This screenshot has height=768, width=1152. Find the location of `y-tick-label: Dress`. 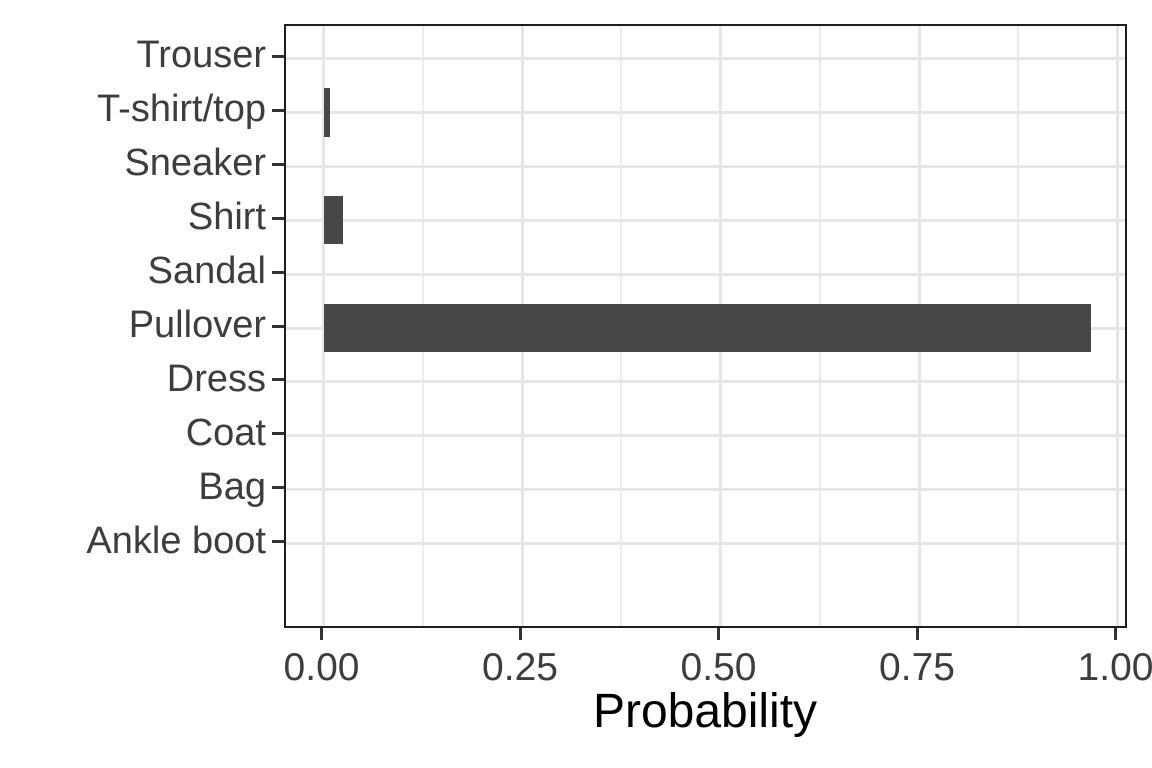

y-tick-label: Dress is located at coordinates (216, 379).